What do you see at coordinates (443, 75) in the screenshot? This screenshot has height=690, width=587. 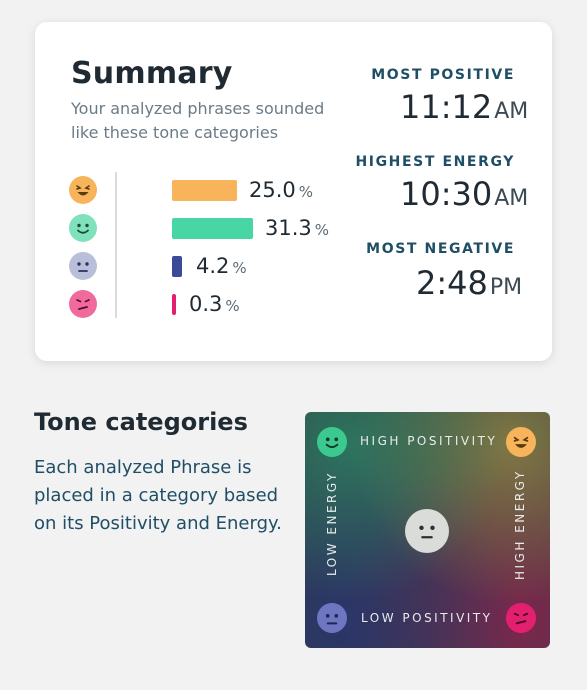 I see `most-positive-label: MOST POSITIVE` at bounding box center [443, 75].